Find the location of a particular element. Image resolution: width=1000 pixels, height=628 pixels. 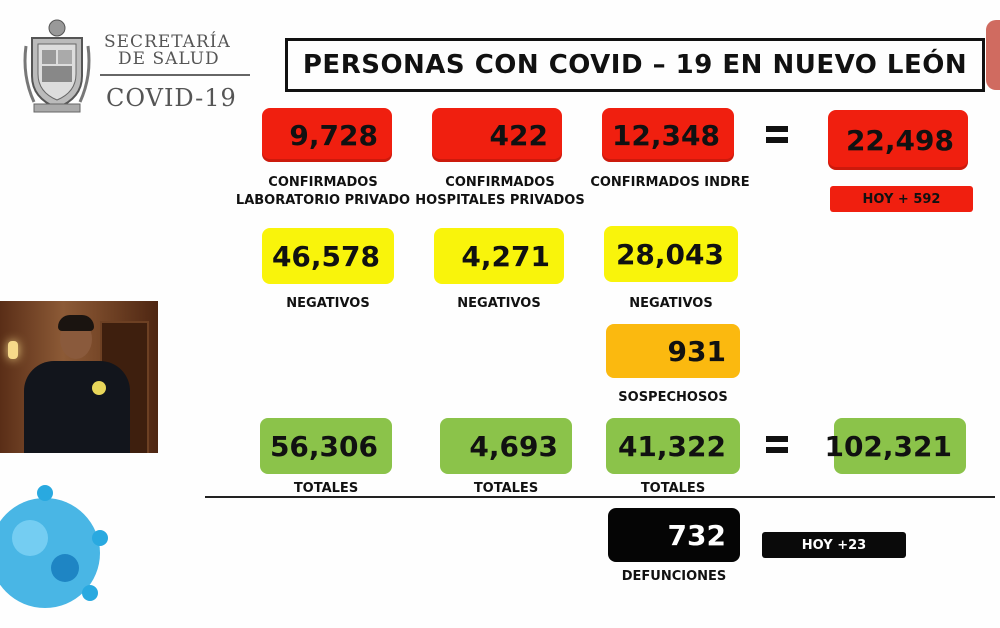

section-divider is located at coordinates (600, 497).